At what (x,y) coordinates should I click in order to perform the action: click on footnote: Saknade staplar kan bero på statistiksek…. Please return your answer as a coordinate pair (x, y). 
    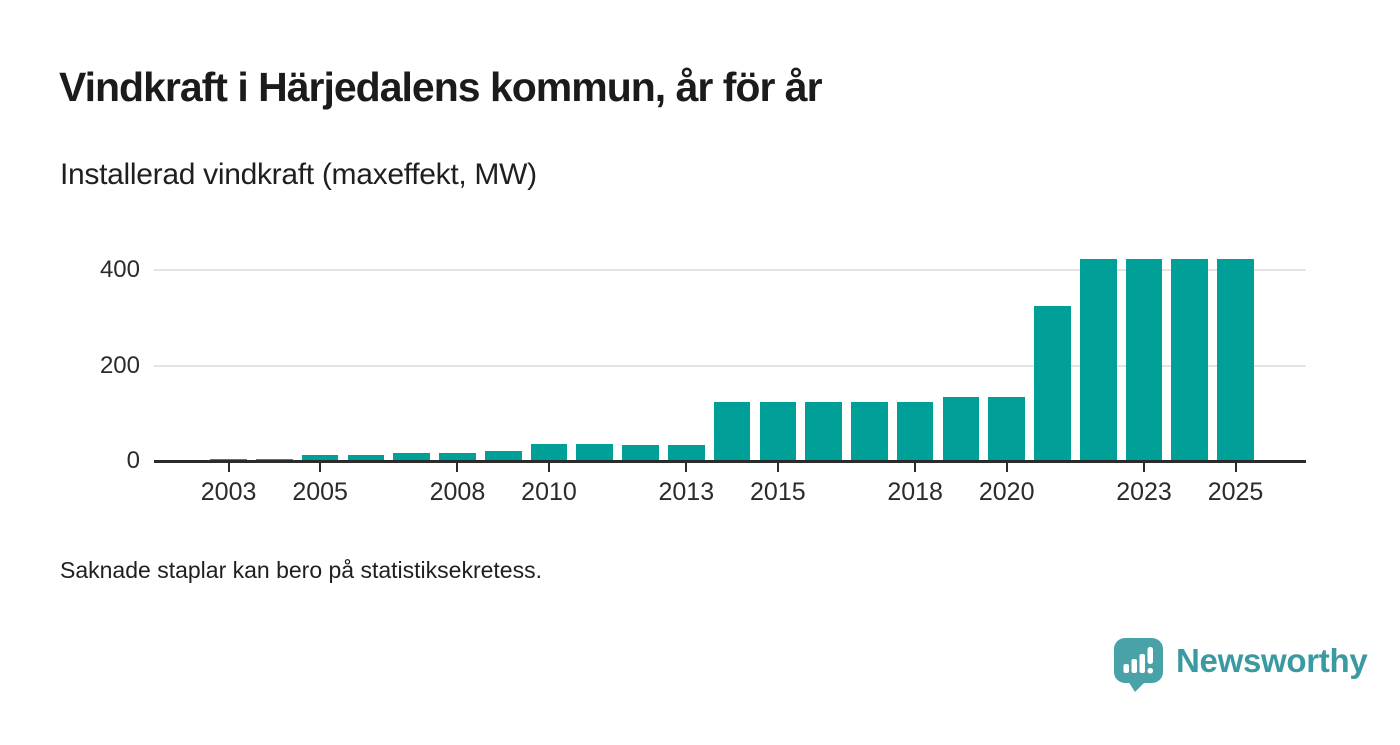
    Looking at the image, I should click on (301, 570).